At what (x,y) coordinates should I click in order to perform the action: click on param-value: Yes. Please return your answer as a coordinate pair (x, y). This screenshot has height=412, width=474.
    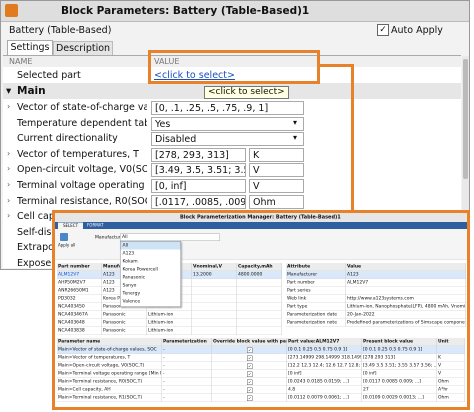
    Looking at the image, I should click on (227, 123).